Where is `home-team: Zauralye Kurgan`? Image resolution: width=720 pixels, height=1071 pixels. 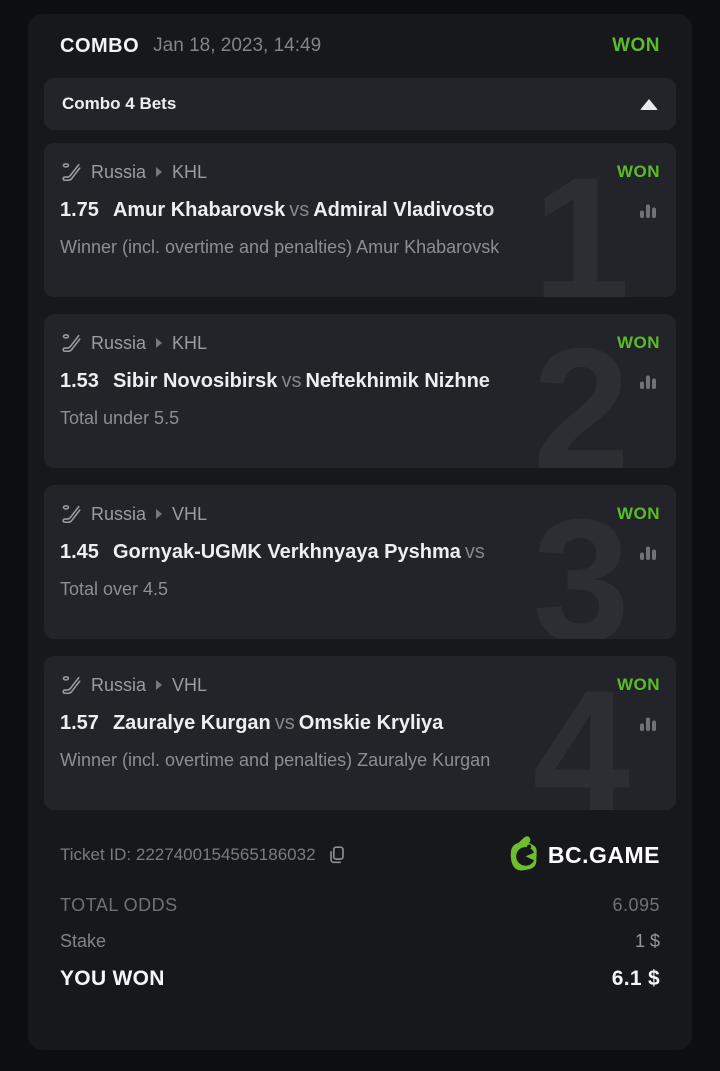 home-team: Zauralye Kurgan is located at coordinates (191, 722).